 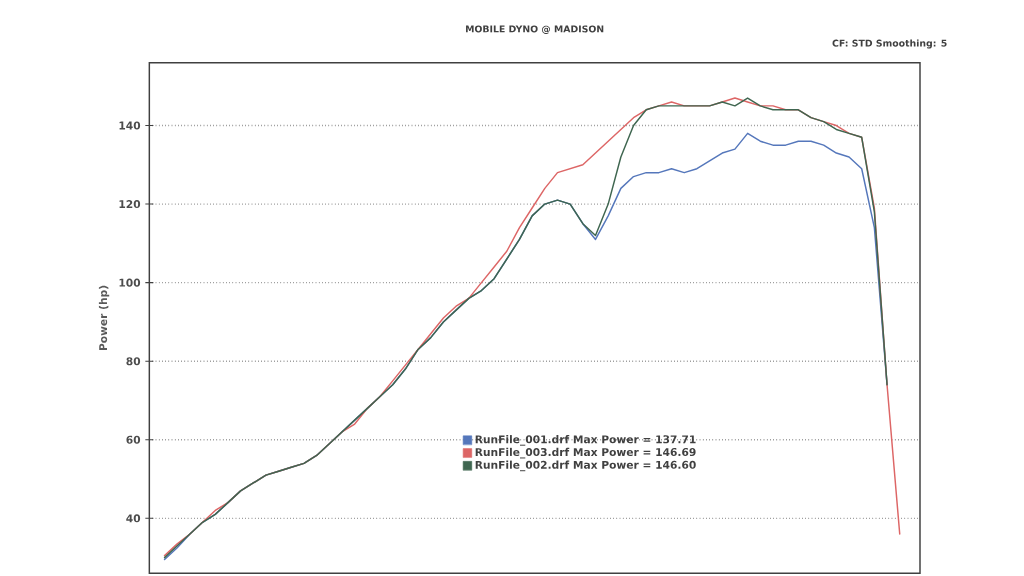 I want to click on y-tick-label: 40, so click(x=133, y=518).